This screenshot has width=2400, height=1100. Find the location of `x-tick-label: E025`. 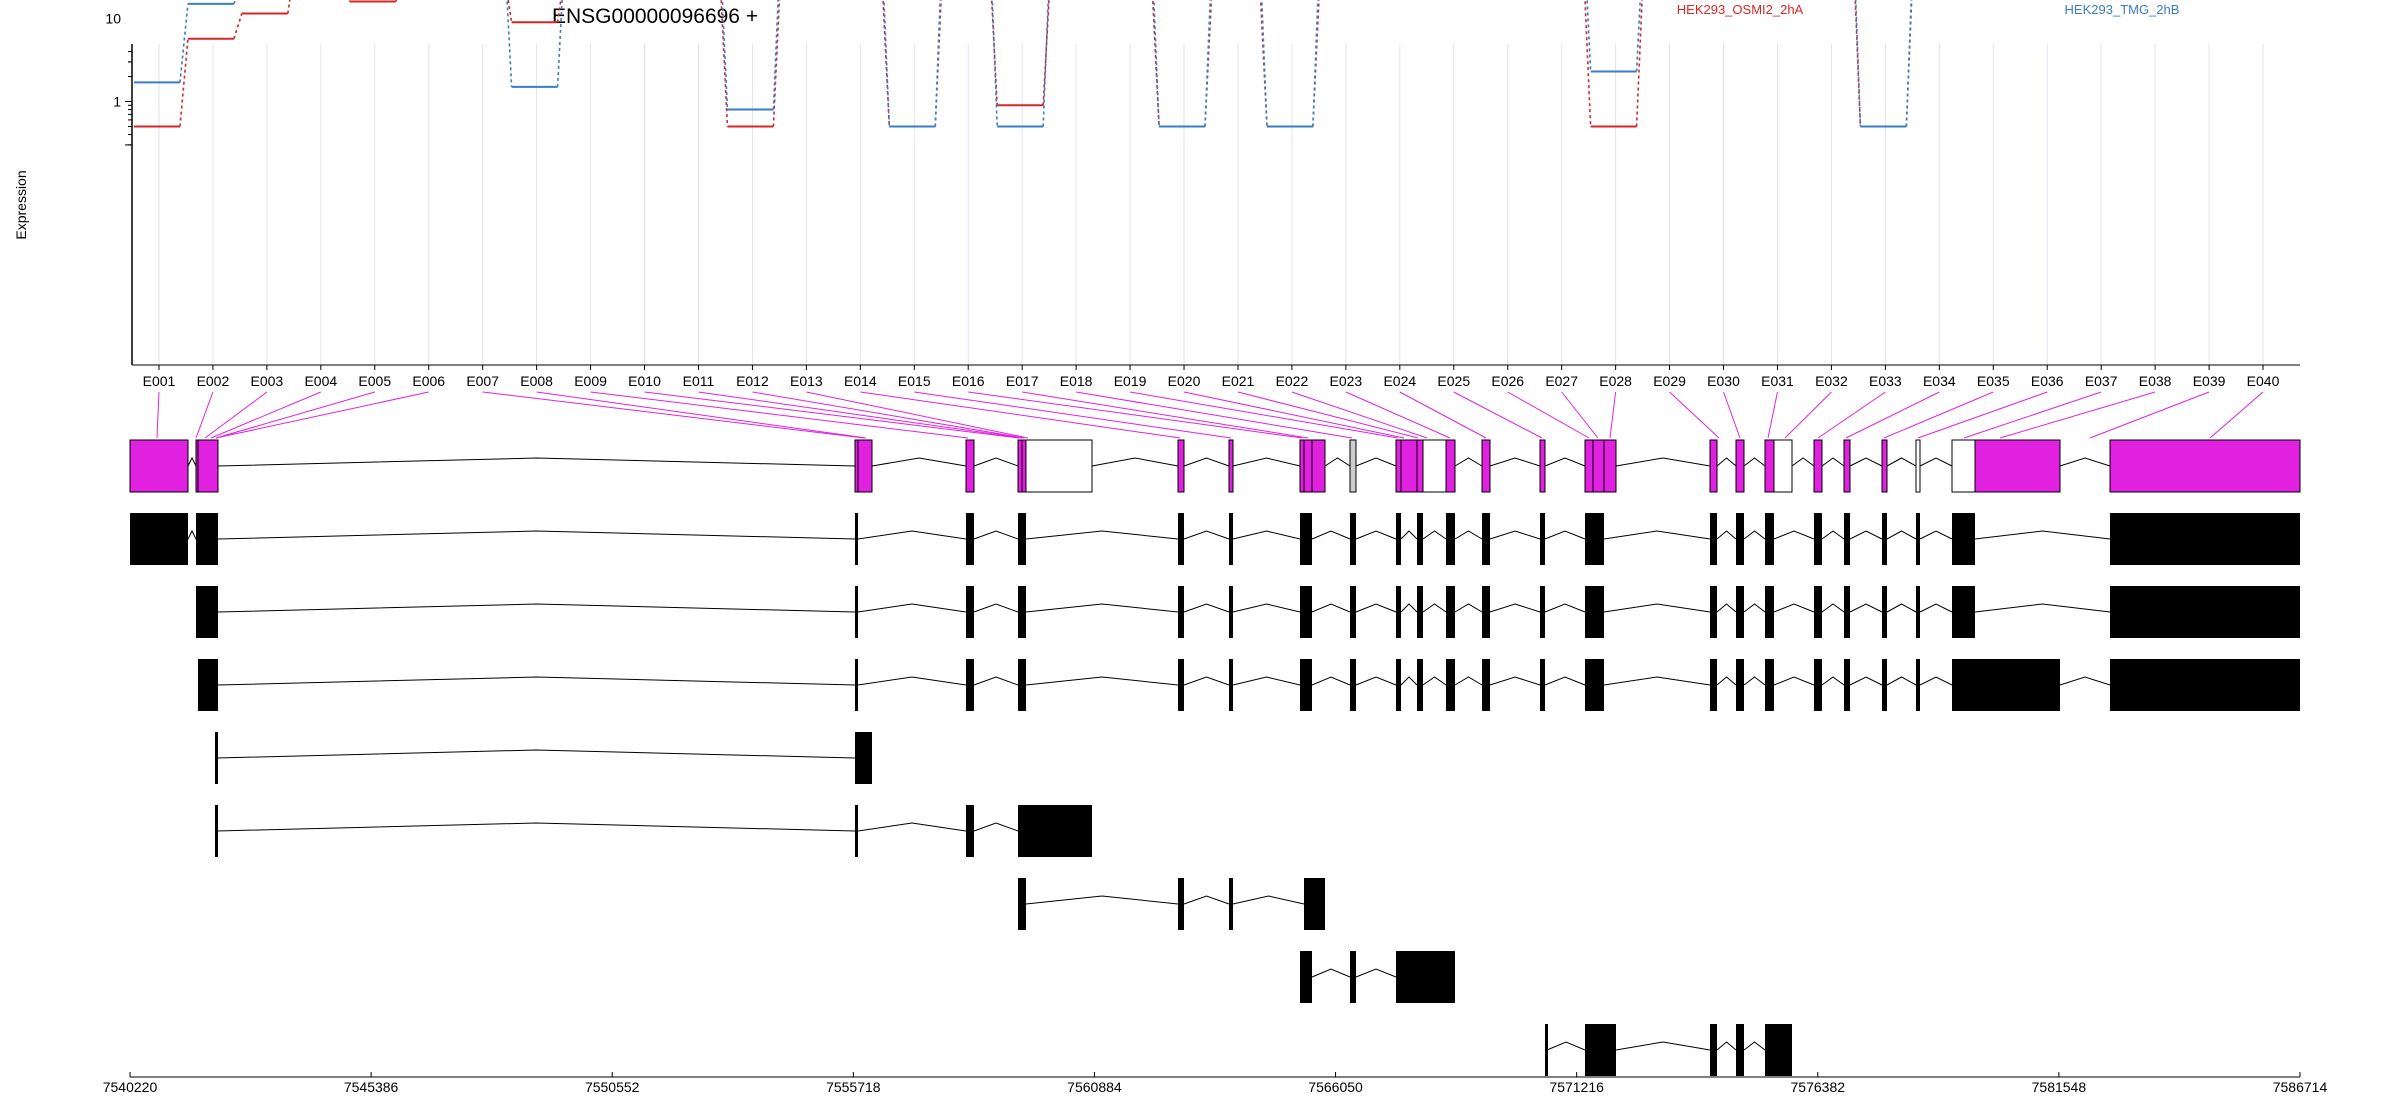

x-tick-label: E025 is located at coordinates (1453, 381).